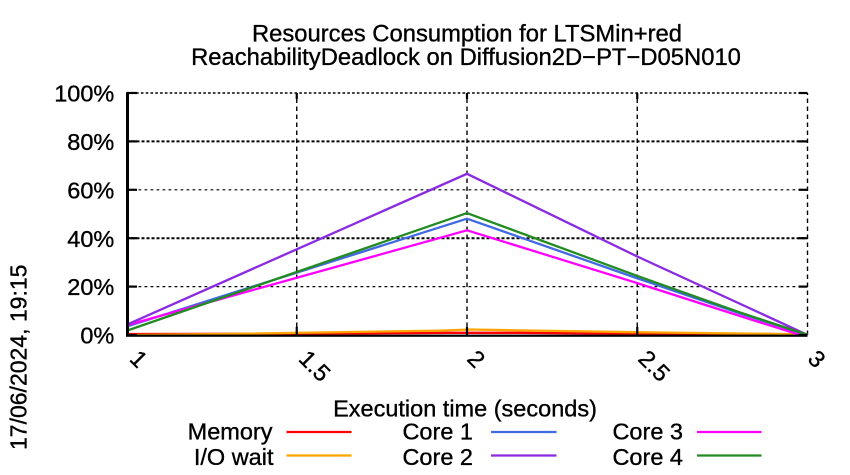  I want to click on svg-text: Core 3, so click(647, 431).